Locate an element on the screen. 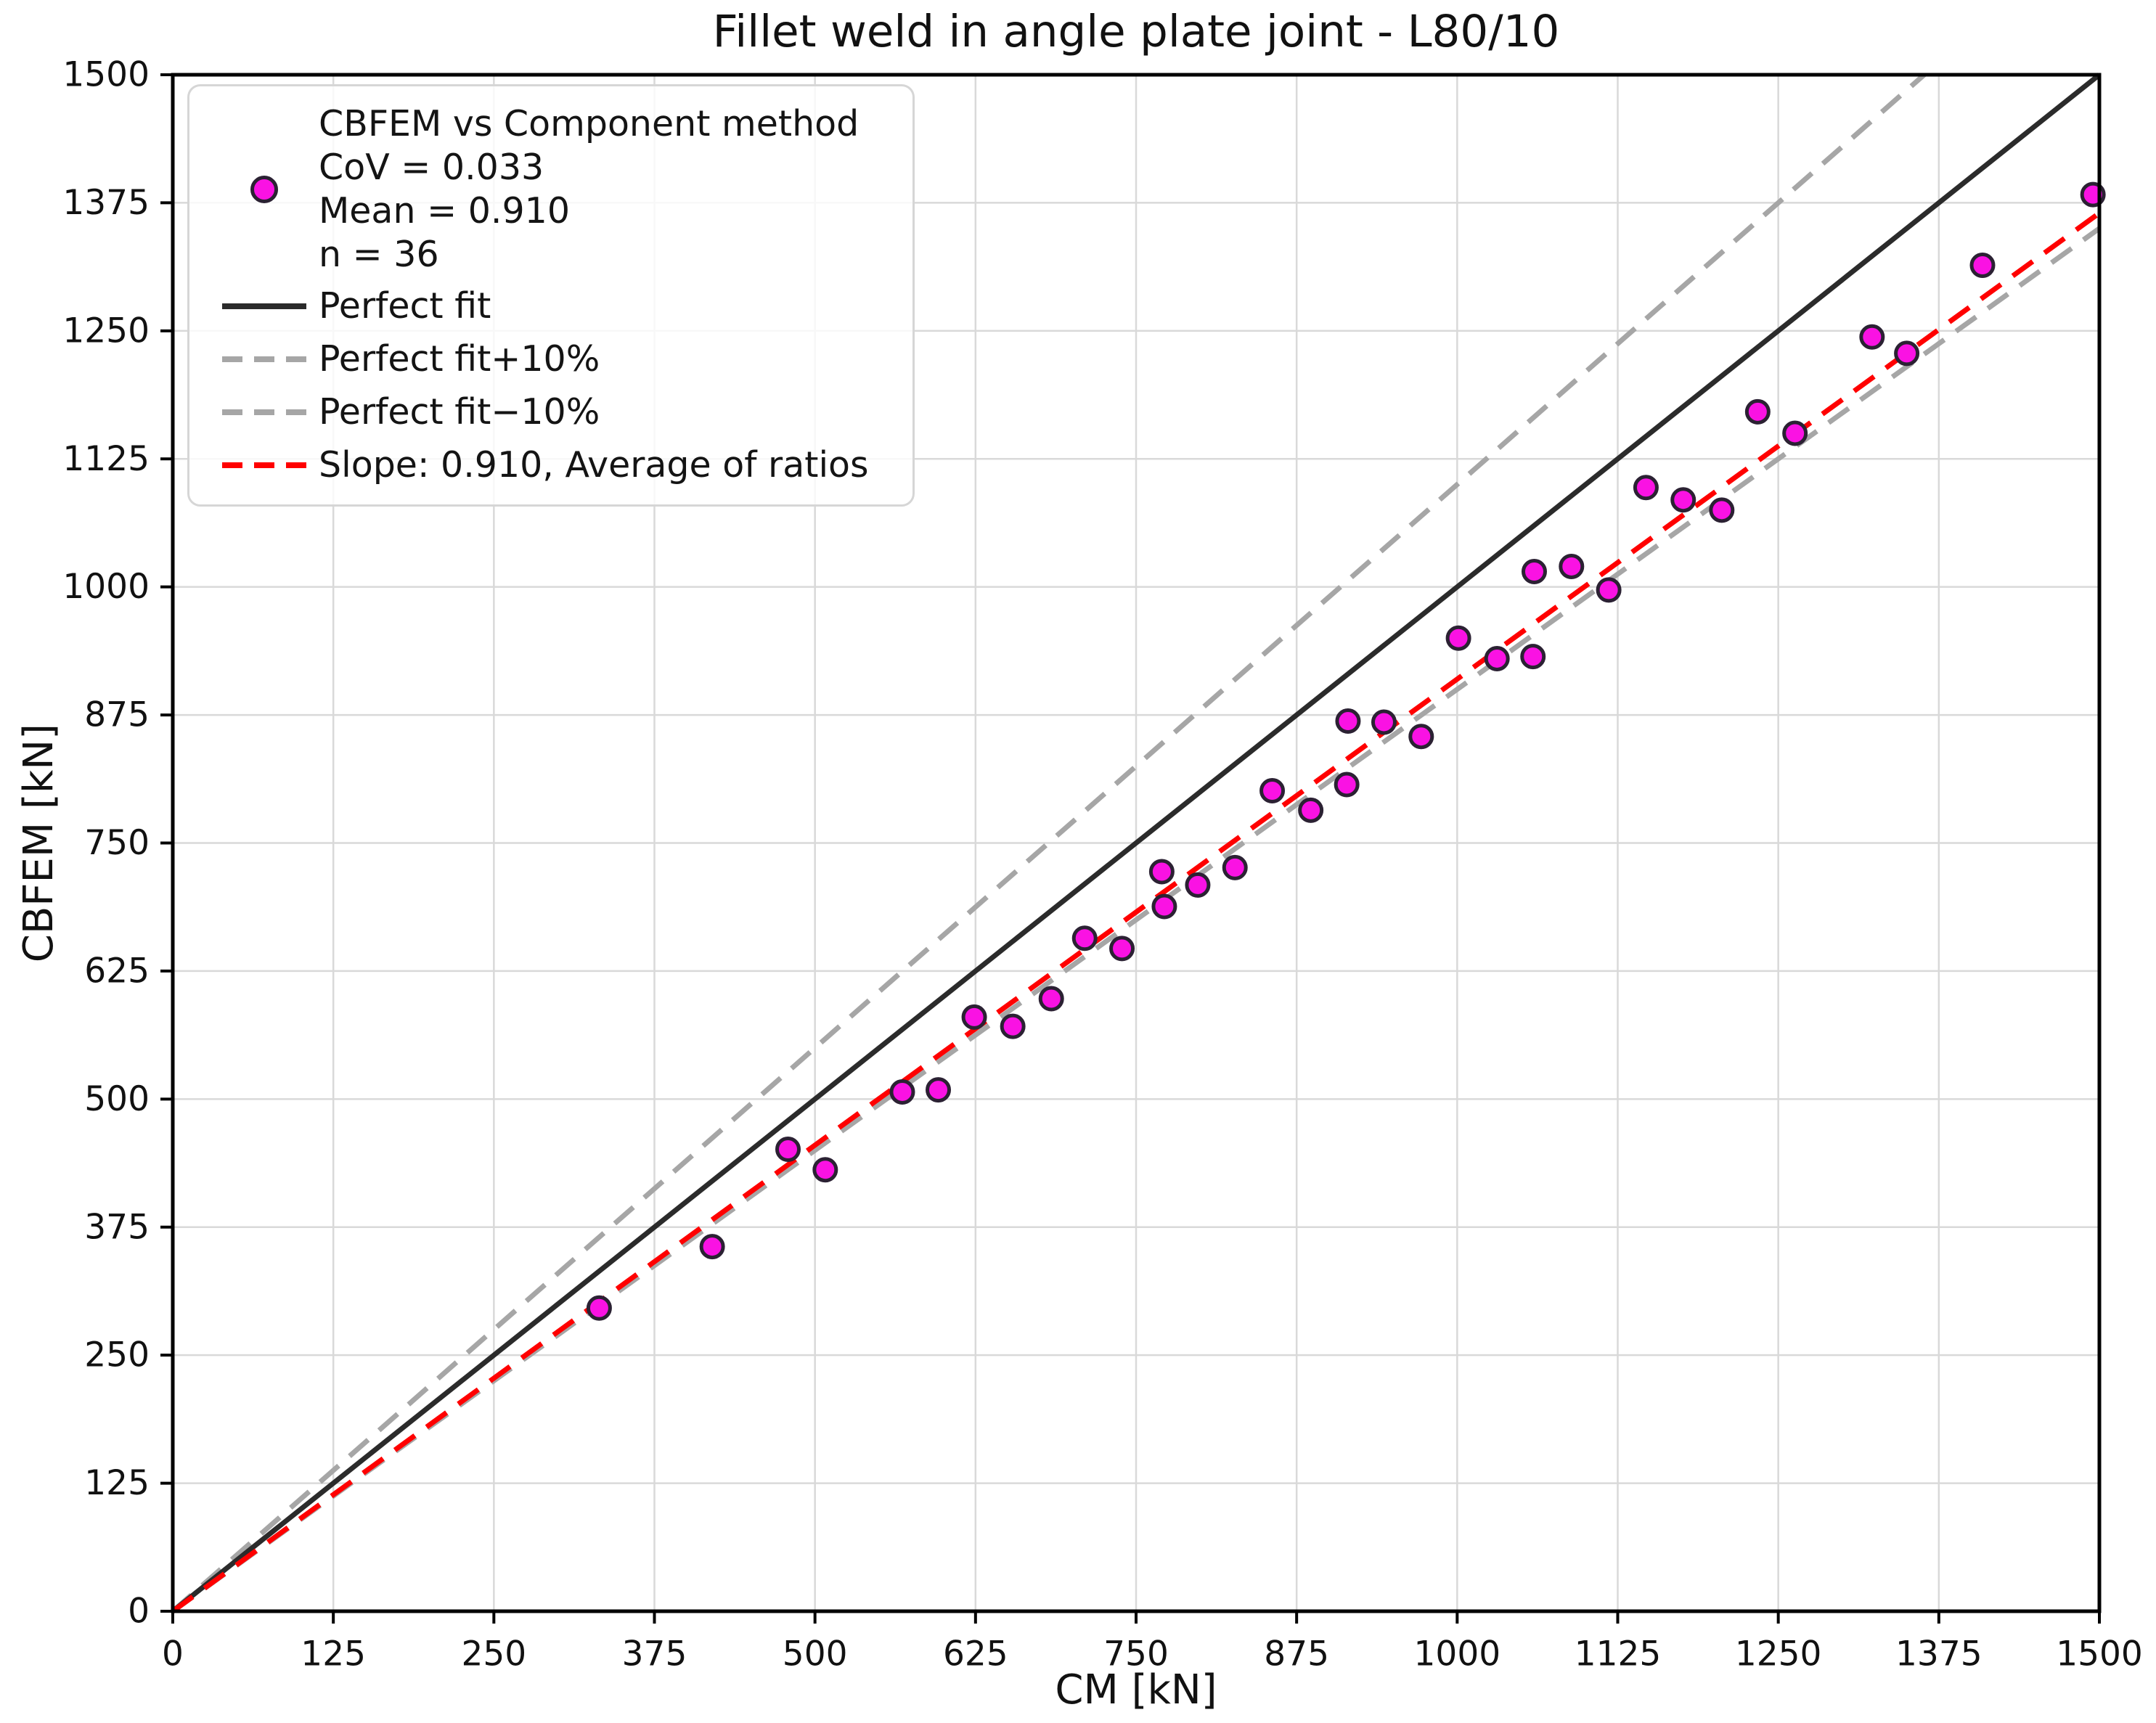  legend-scatter-line-3: Mean = 0.910 is located at coordinates (444, 211).